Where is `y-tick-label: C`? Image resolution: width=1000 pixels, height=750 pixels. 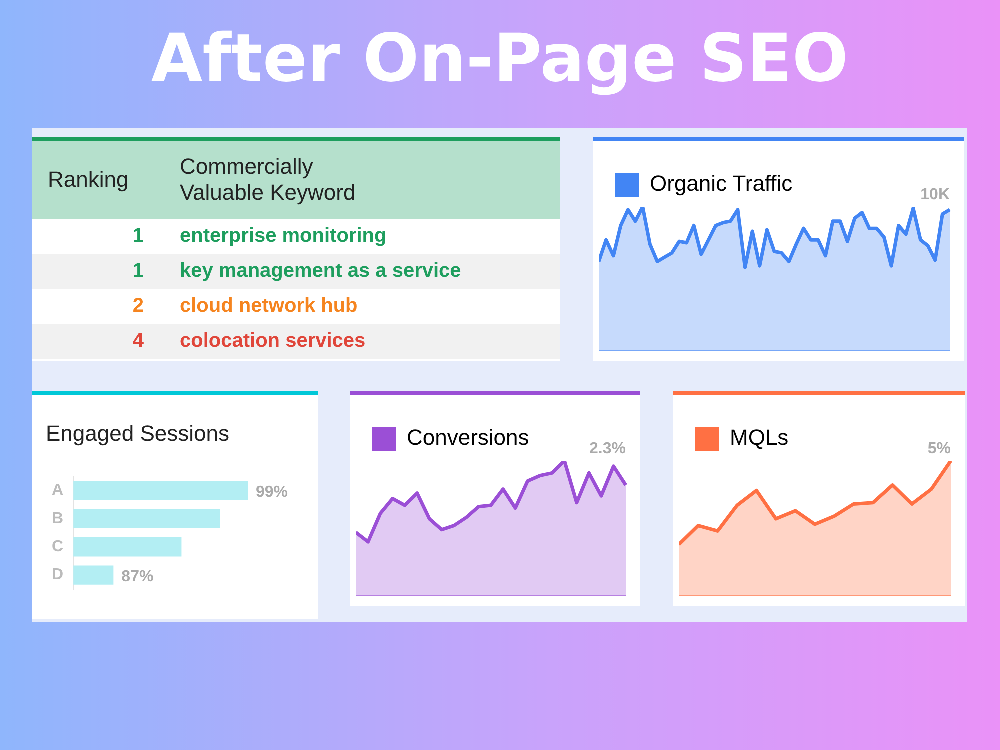 y-tick-label: C is located at coordinates (58, 547).